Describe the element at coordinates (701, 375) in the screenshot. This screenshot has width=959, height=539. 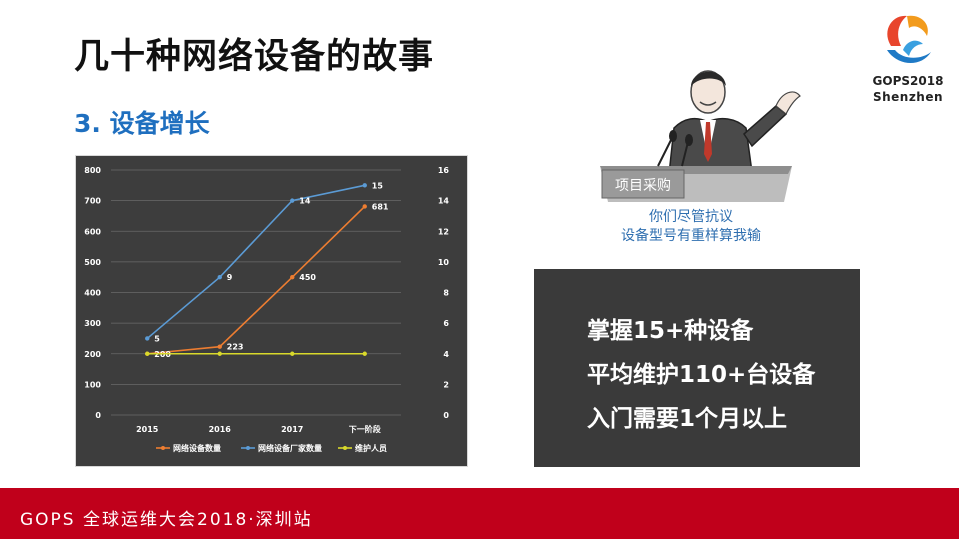
I see `summary-line-2: 平均维护110+台设备` at that location.